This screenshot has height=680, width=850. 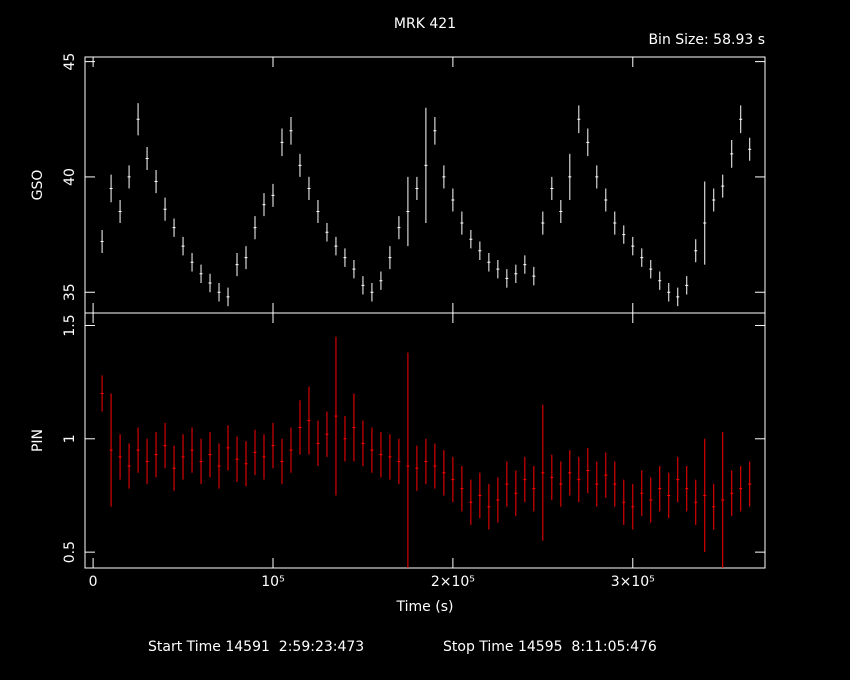 What do you see at coordinates (706, 40) in the screenshot?
I see `bin-size: Bin Size: 58.93 s` at bounding box center [706, 40].